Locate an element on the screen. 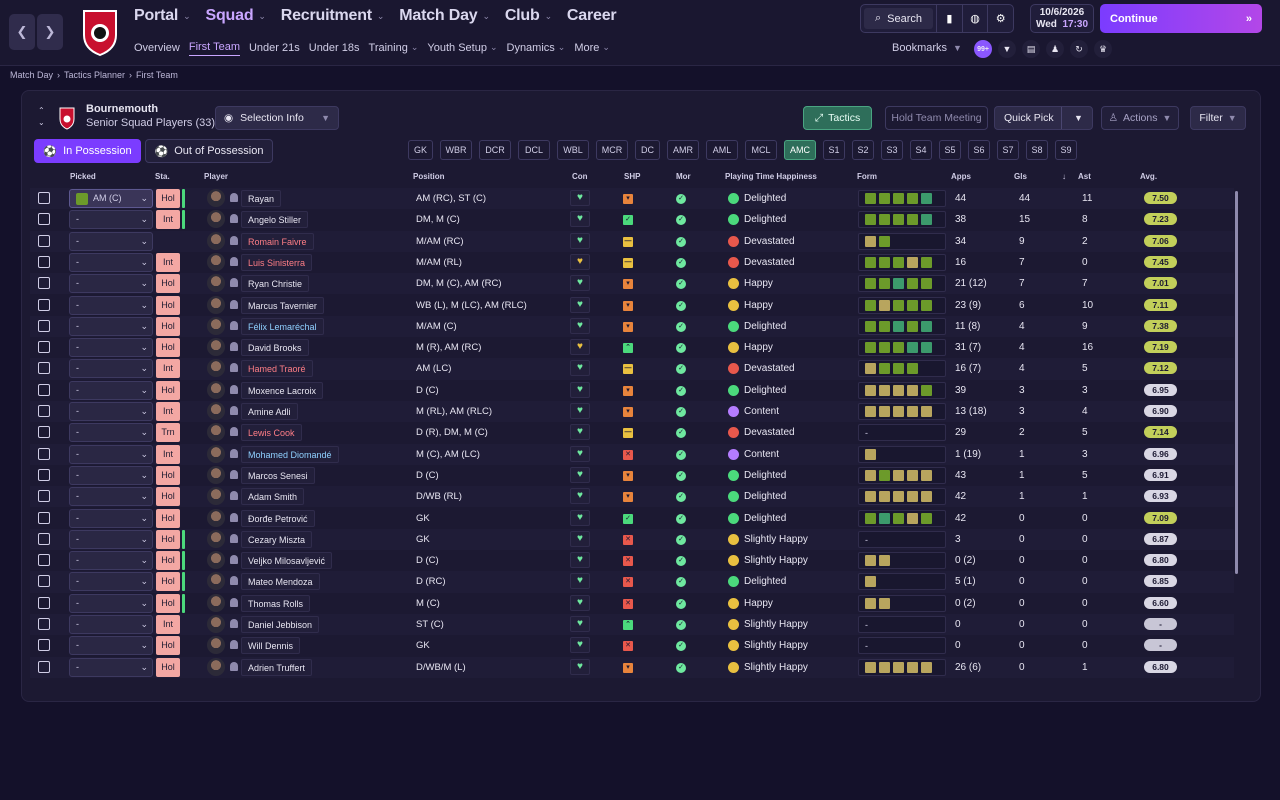 The width and height of the screenshot is (1280, 800). nav-career: Career is located at coordinates (592, 16).